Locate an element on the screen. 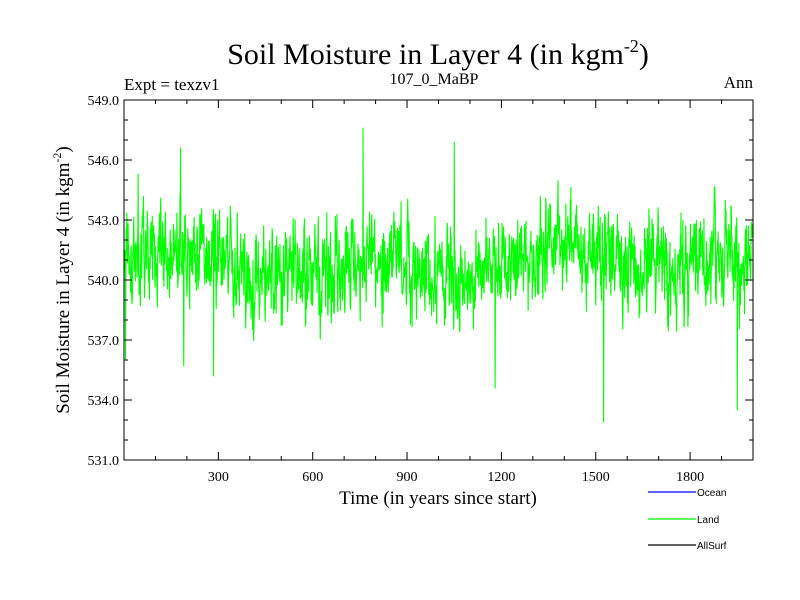  x-tick-label: 300 is located at coordinates (218, 477).